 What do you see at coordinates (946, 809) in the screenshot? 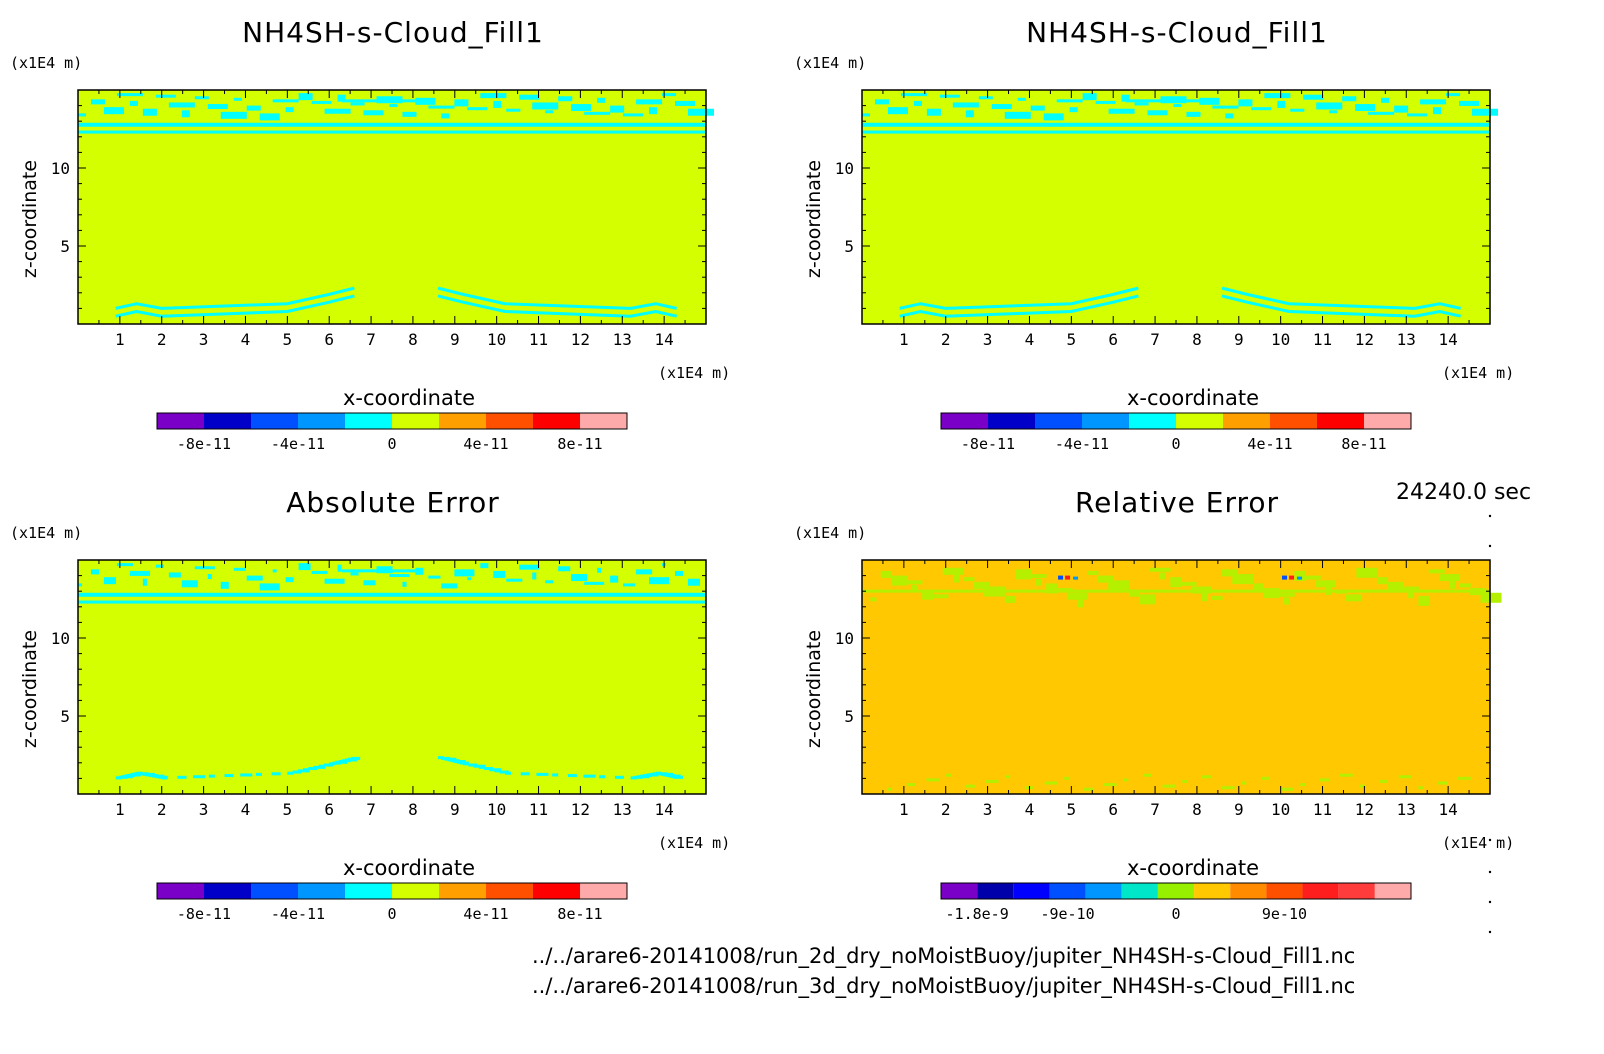
I see `x-tick-label: 2` at bounding box center [946, 809].